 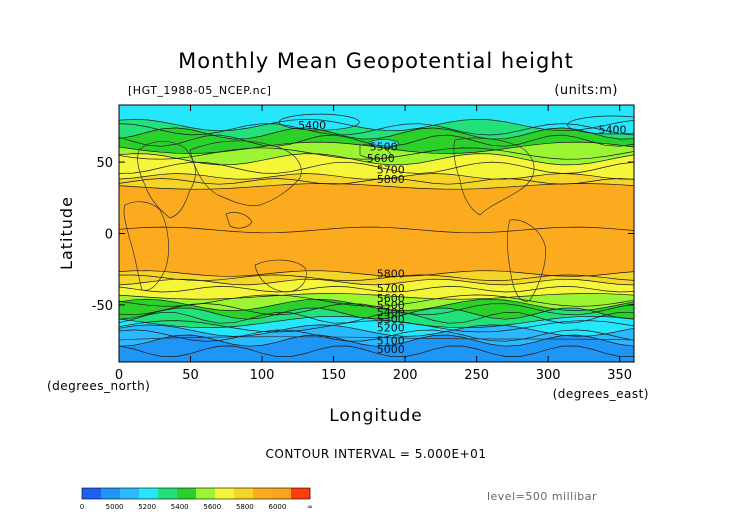 What do you see at coordinates (66, 233) in the screenshot?
I see `y-axis-label: Latitude` at bounding box center [66, 233].